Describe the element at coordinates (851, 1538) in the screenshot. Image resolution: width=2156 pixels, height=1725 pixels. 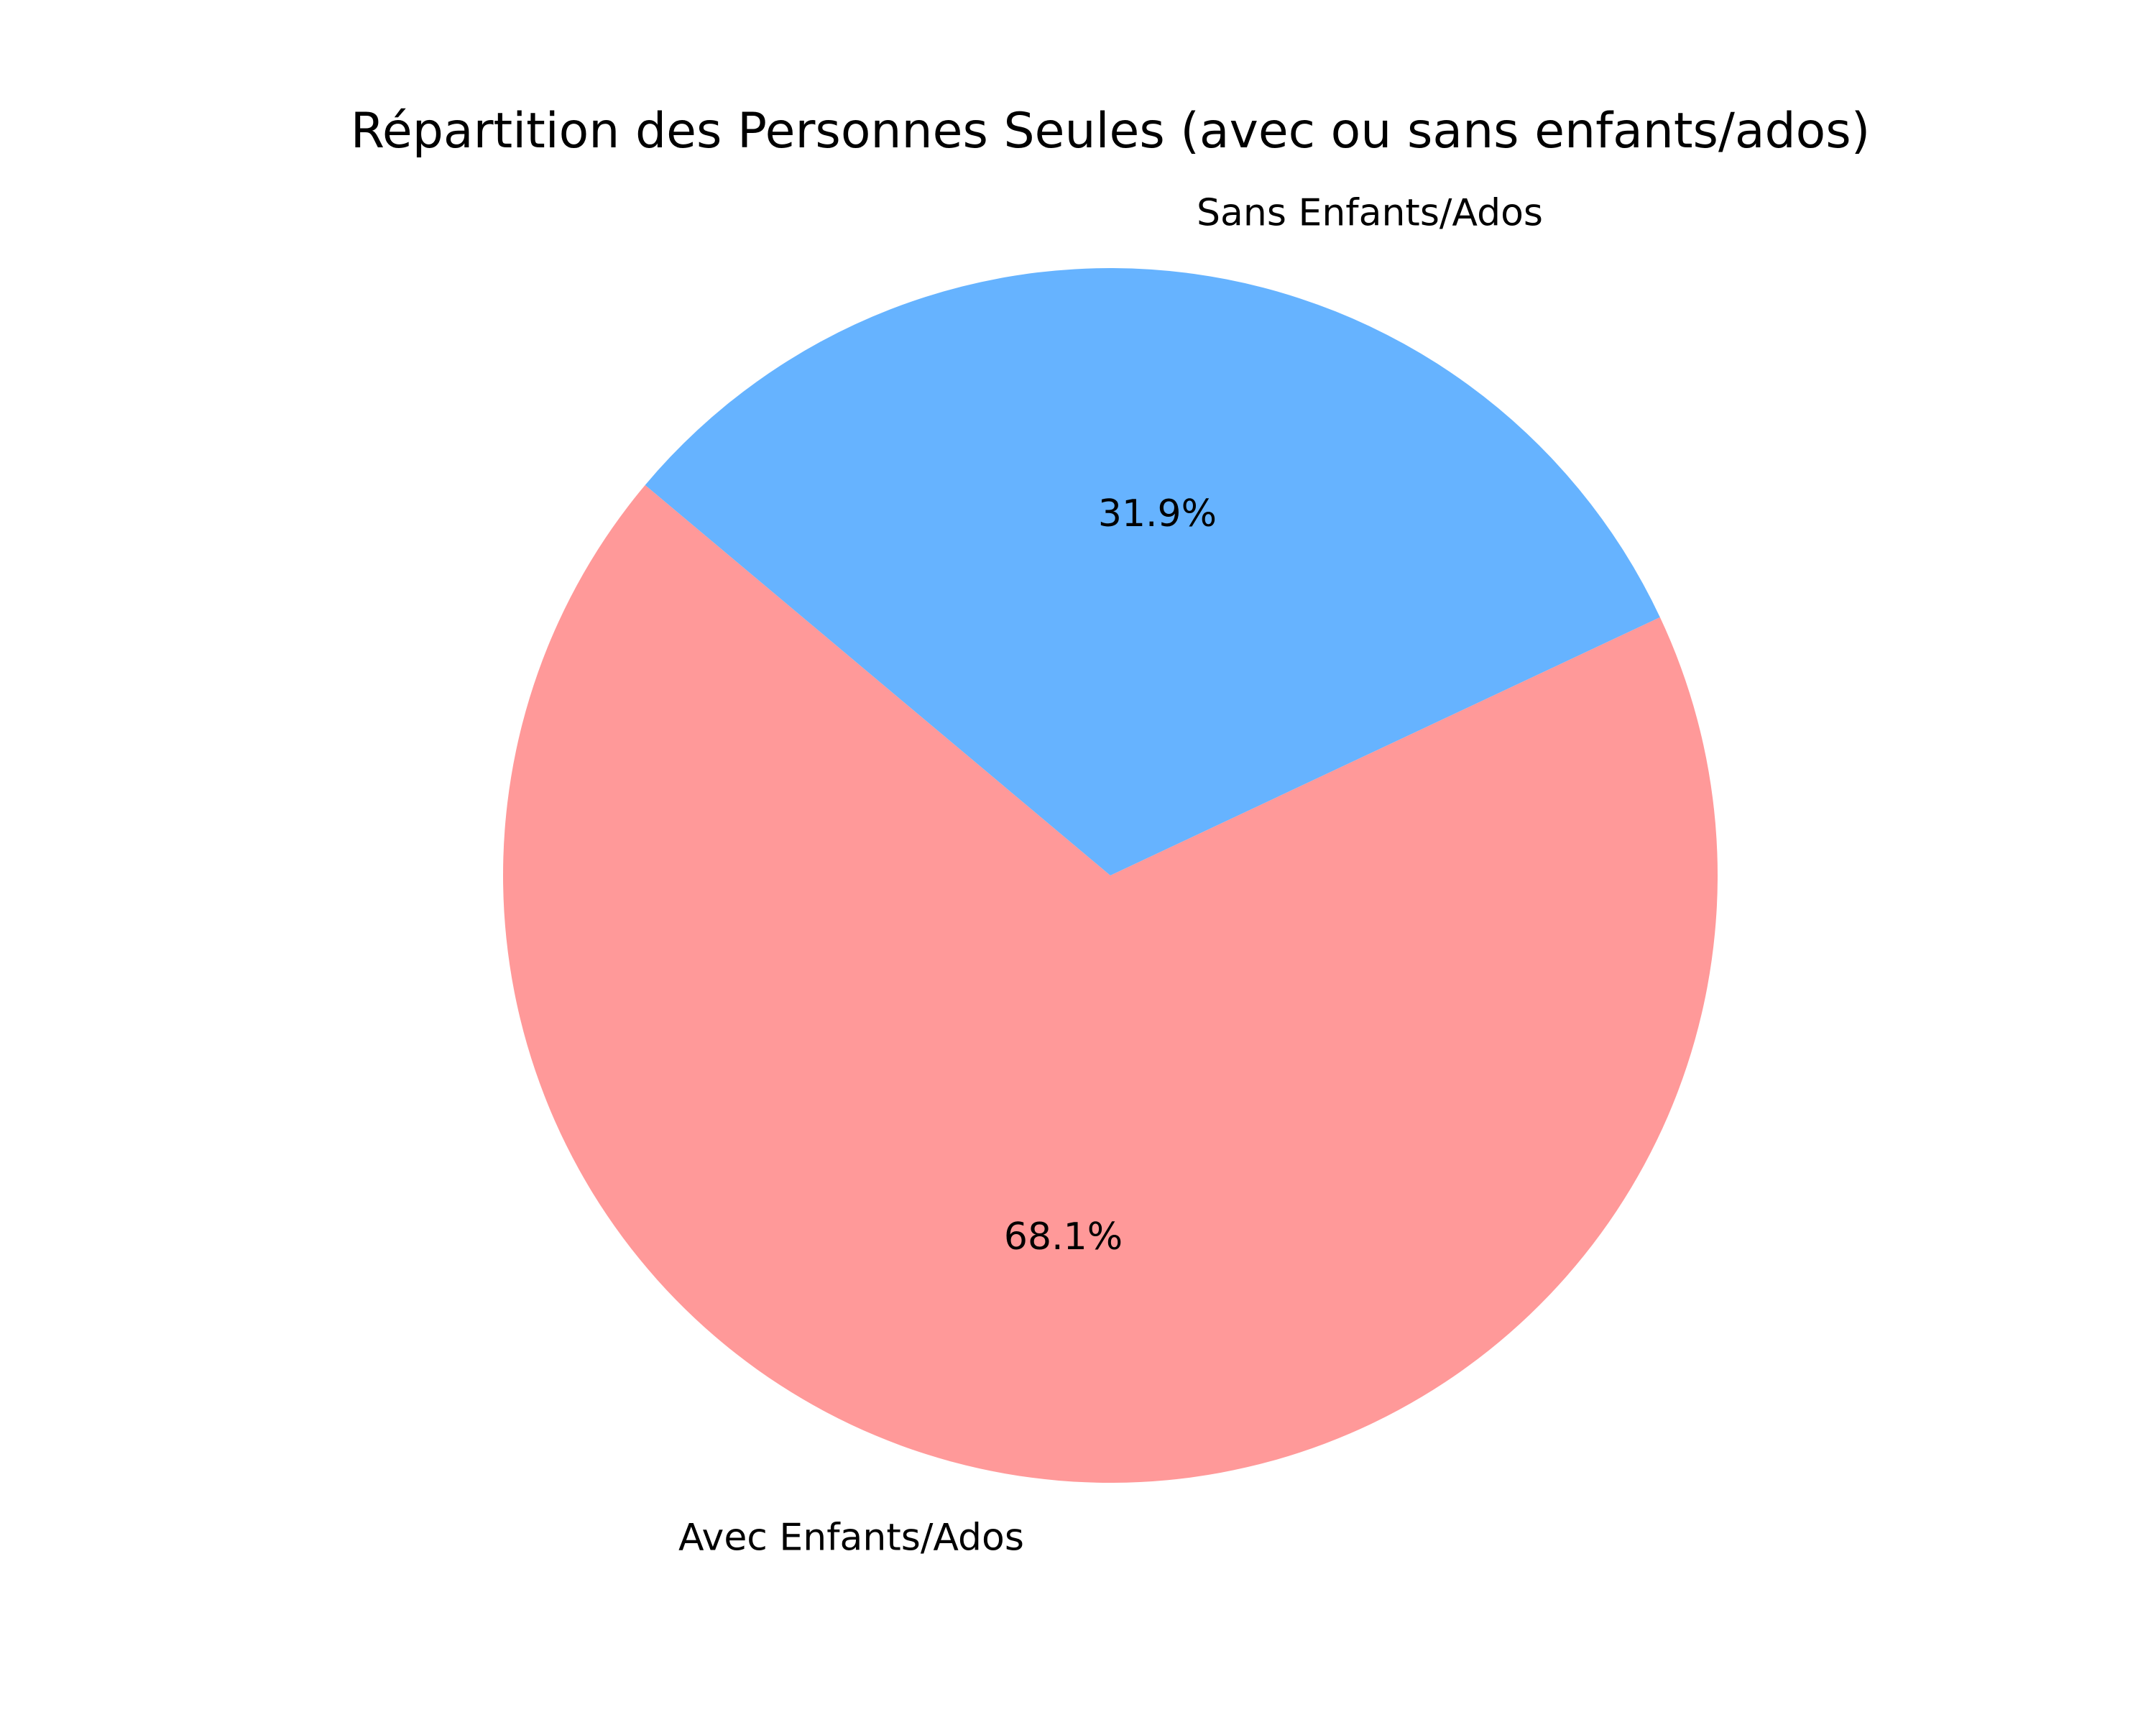
I see `slice-label-avec-enfants-ados: Avec Enfants/Ados` at that location.